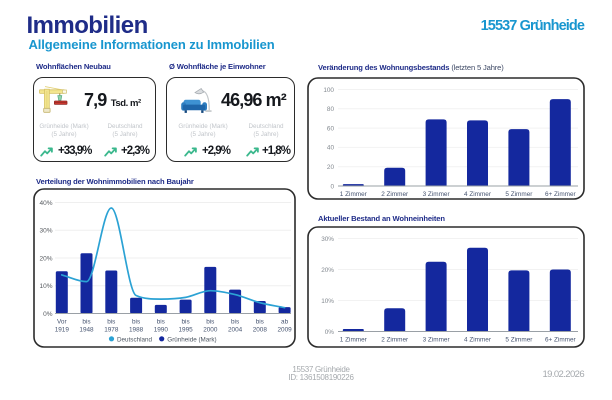 This screenshot has width=612, height=400. I want to click on svg-text: ab, so click(285, 322).